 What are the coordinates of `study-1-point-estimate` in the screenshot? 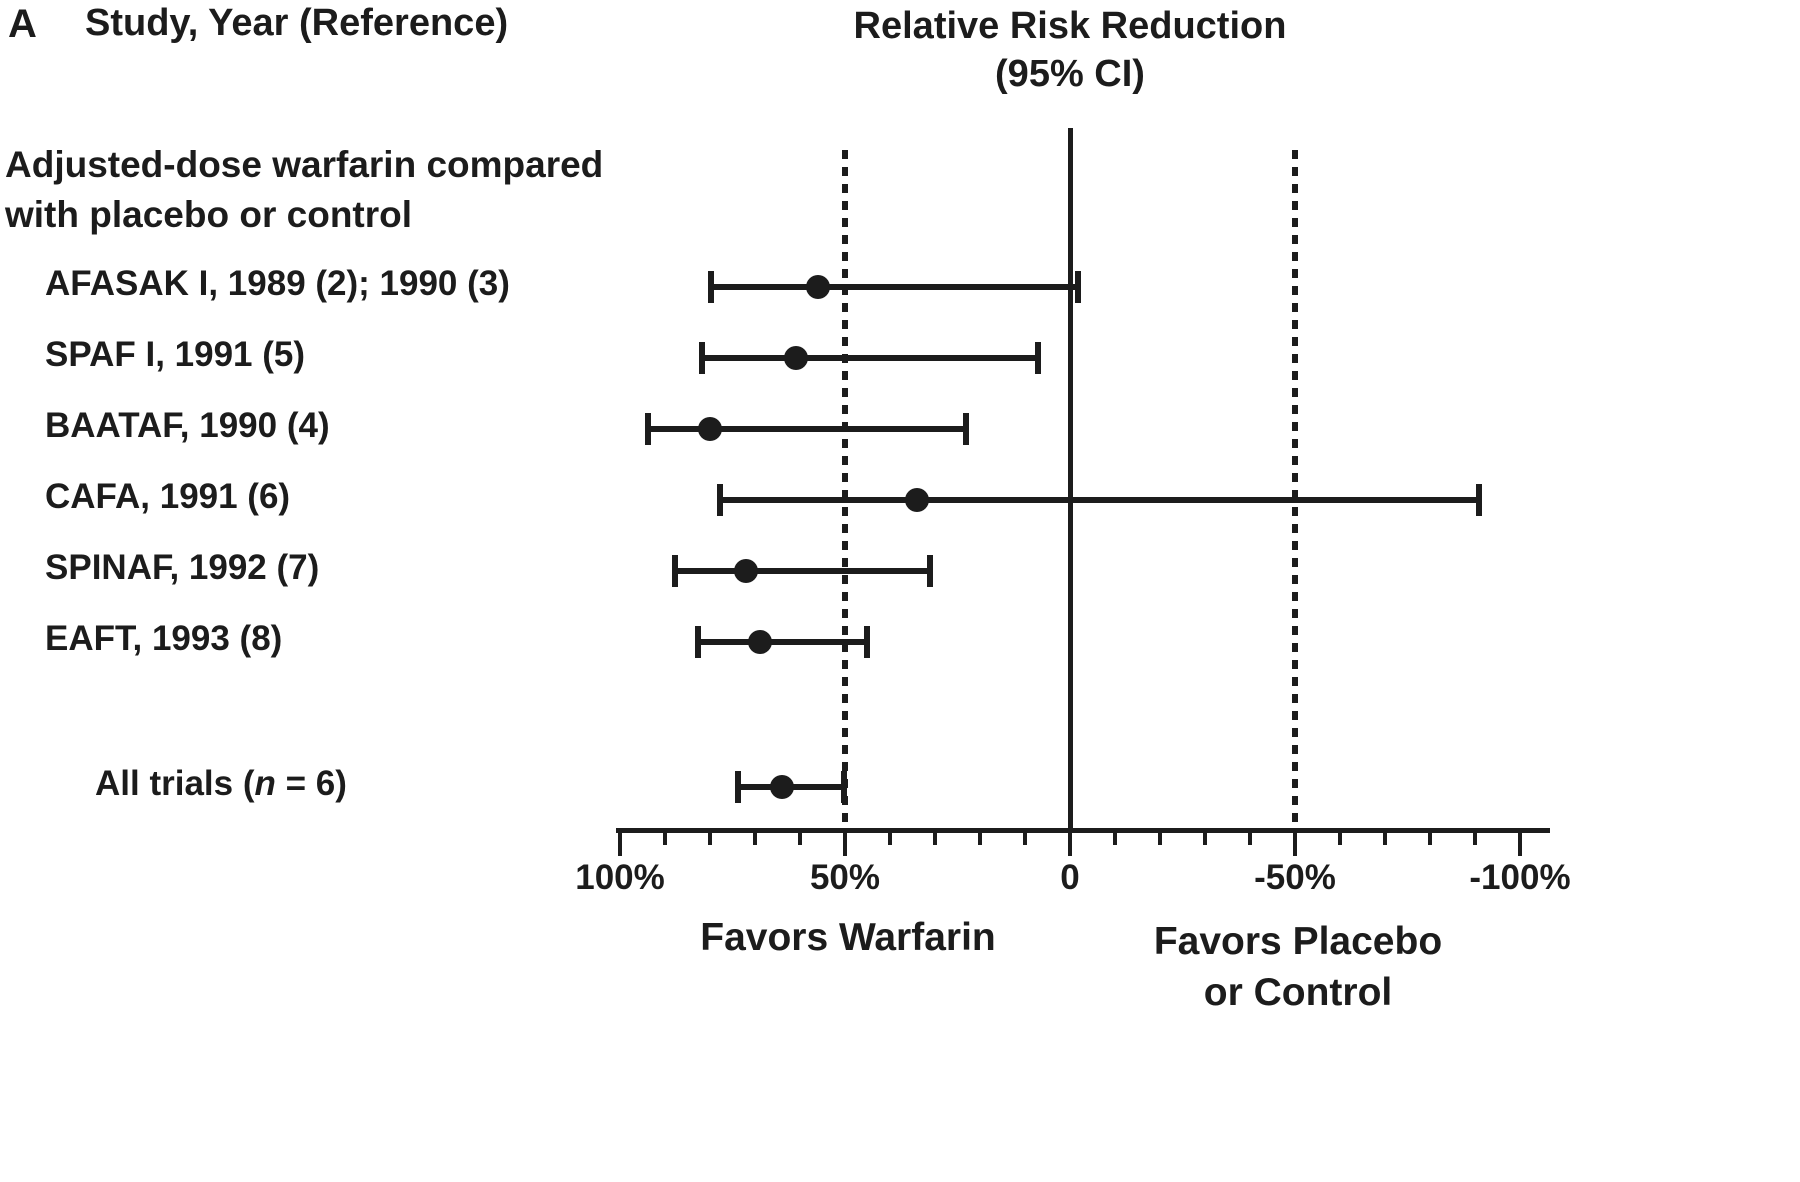 It's located at (795, 358).